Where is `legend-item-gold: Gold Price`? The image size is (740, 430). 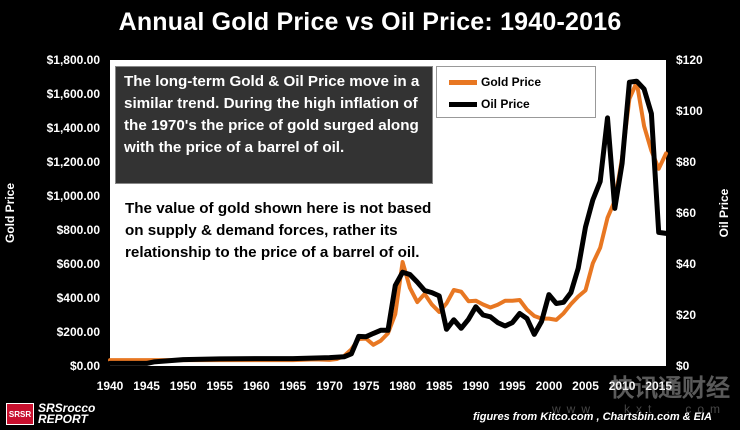
legend-item-gold: Gold Price is located at coordinates (495, 82).